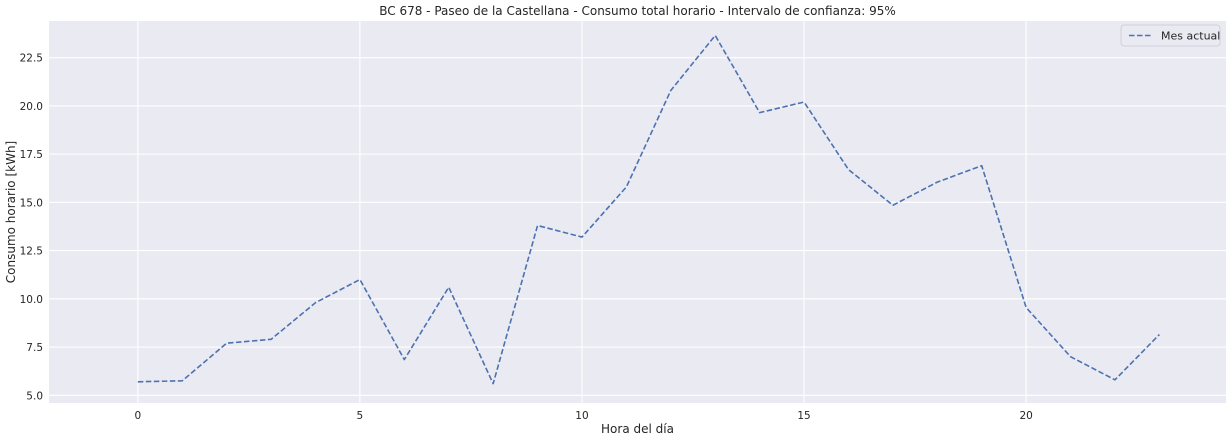  Describe the element at coordinates (1190, 36) in the screenshot. I see `legend-label: Mes actual` at that location.